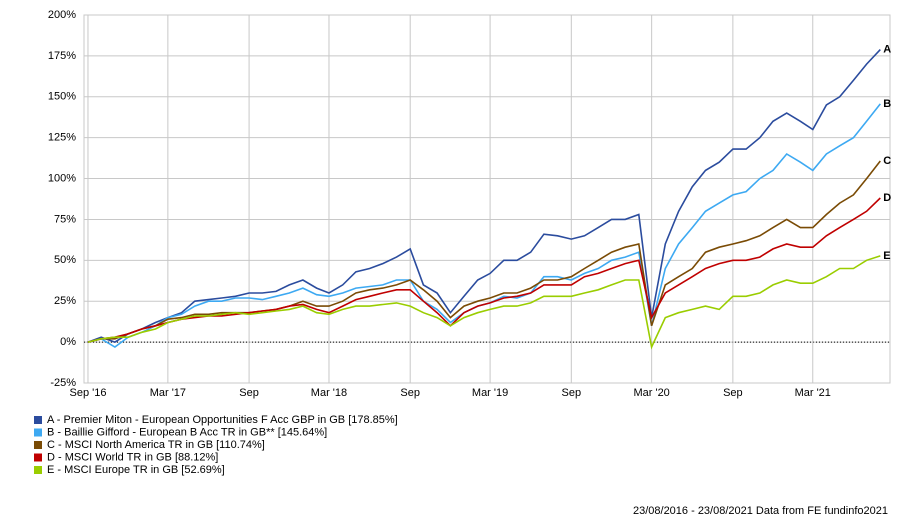 The width and height of the screenshot is (900, 518). I want to click on y-tick-label: 0%, so click(68, 342).